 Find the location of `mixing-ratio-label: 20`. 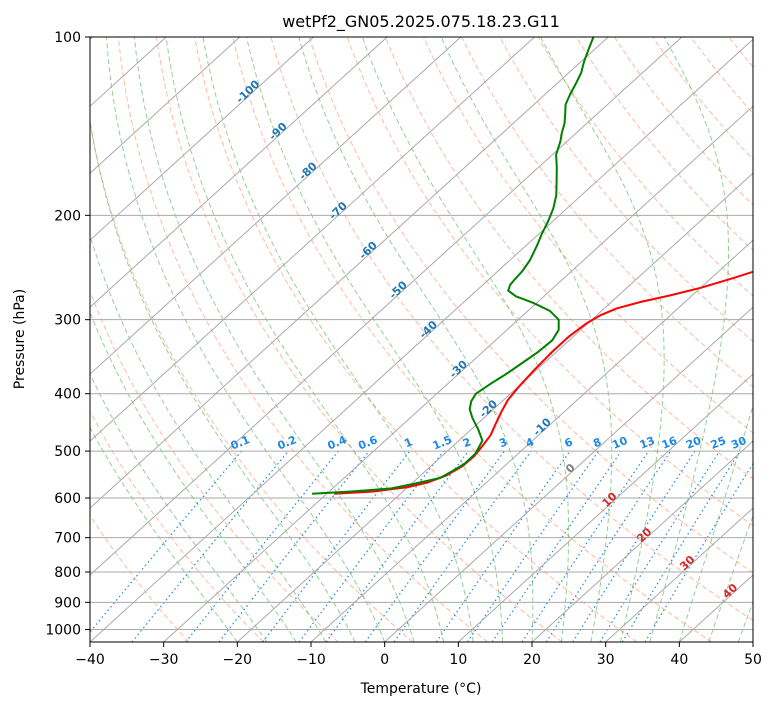

mixing-ratio-label: 20 is located at coordinates (693, 443).